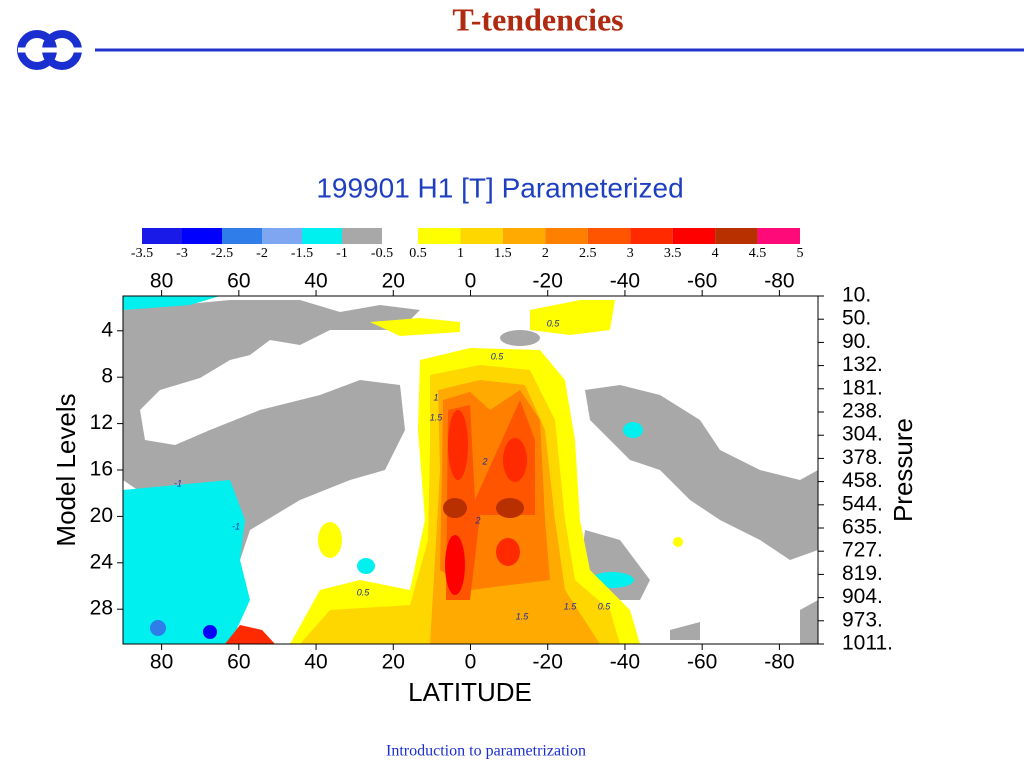  Describe the element at coordinates (537, 19) in the screenshot. I see `slide-title: T-tendencies` at that location.